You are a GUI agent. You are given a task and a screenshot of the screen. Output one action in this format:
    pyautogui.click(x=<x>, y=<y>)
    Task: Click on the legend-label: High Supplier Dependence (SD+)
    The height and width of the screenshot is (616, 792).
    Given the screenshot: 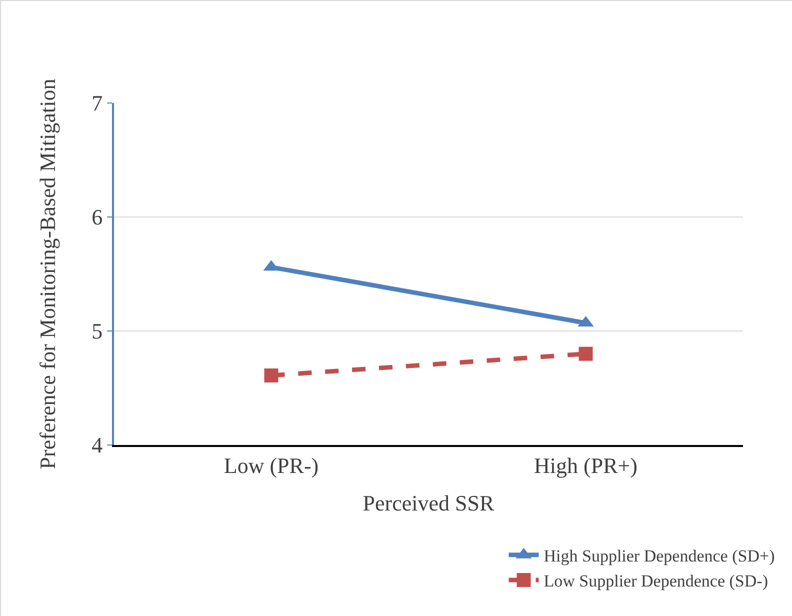 What is the action you would take?
    pyautogui.click(x=659, y=556)
    